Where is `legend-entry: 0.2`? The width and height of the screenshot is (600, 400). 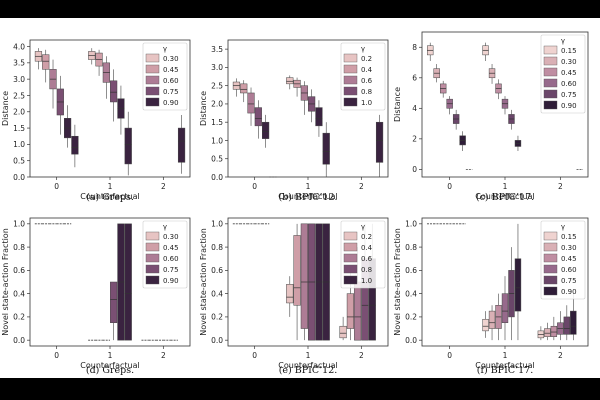 legend-entry: 0.2 is located at coordinates (366, 237).